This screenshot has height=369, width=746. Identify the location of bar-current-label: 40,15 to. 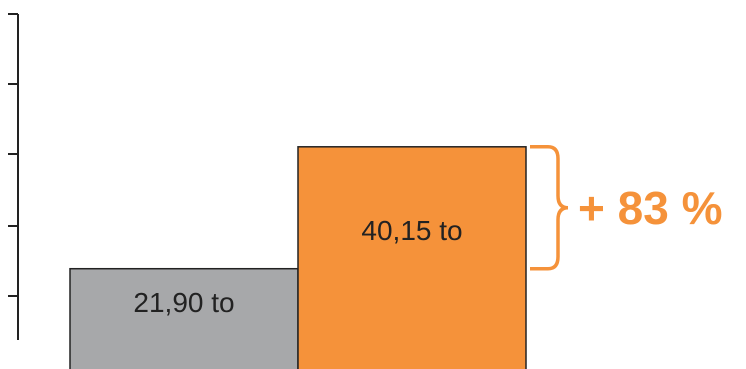
(411, 230).